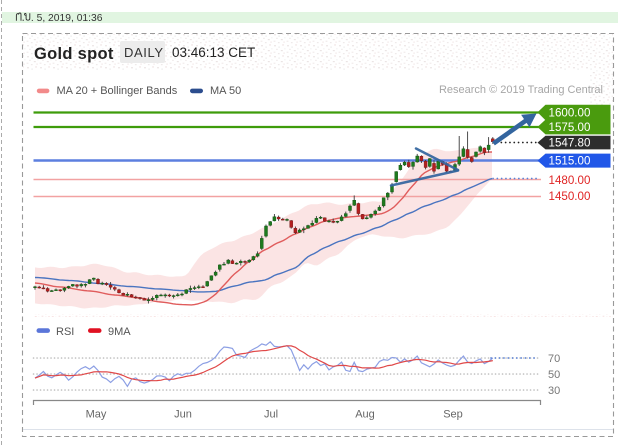  What do you see at coordinates (67, 18) in the screenshot?
I see `svg-text: . 5, 2019, 01:36` at bounding box center [67, 18].